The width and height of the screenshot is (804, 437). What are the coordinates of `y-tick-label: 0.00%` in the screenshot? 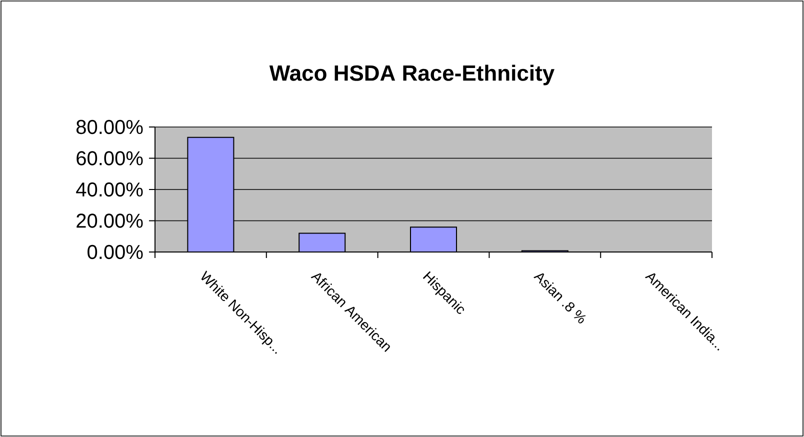 It's located at (115, 252).